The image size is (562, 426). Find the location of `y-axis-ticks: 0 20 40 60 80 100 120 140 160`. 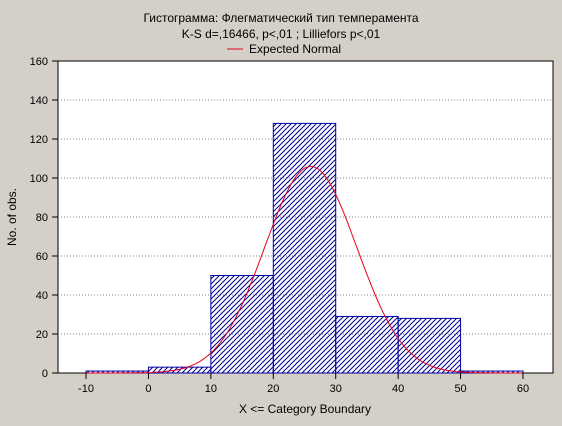

y-axis-ticks: 0 20 40 60 80 100 120 140 160 is located at coordinates (44, 218).